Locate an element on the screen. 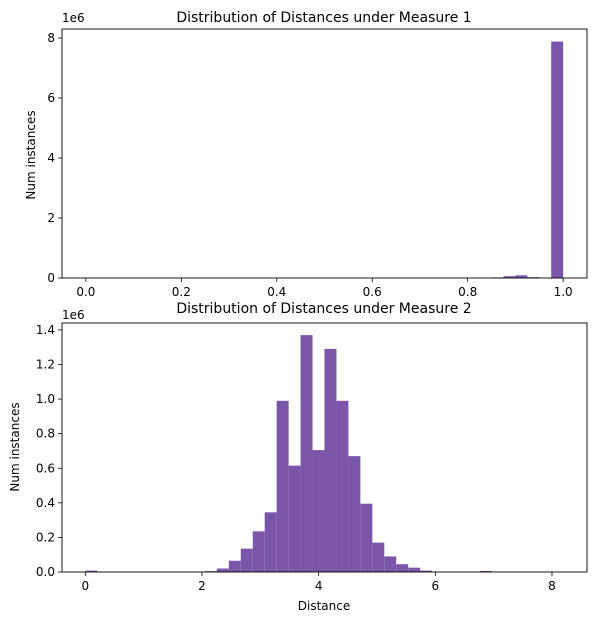  y-tick-label: 0.0 is located at coordinates (45, 572).